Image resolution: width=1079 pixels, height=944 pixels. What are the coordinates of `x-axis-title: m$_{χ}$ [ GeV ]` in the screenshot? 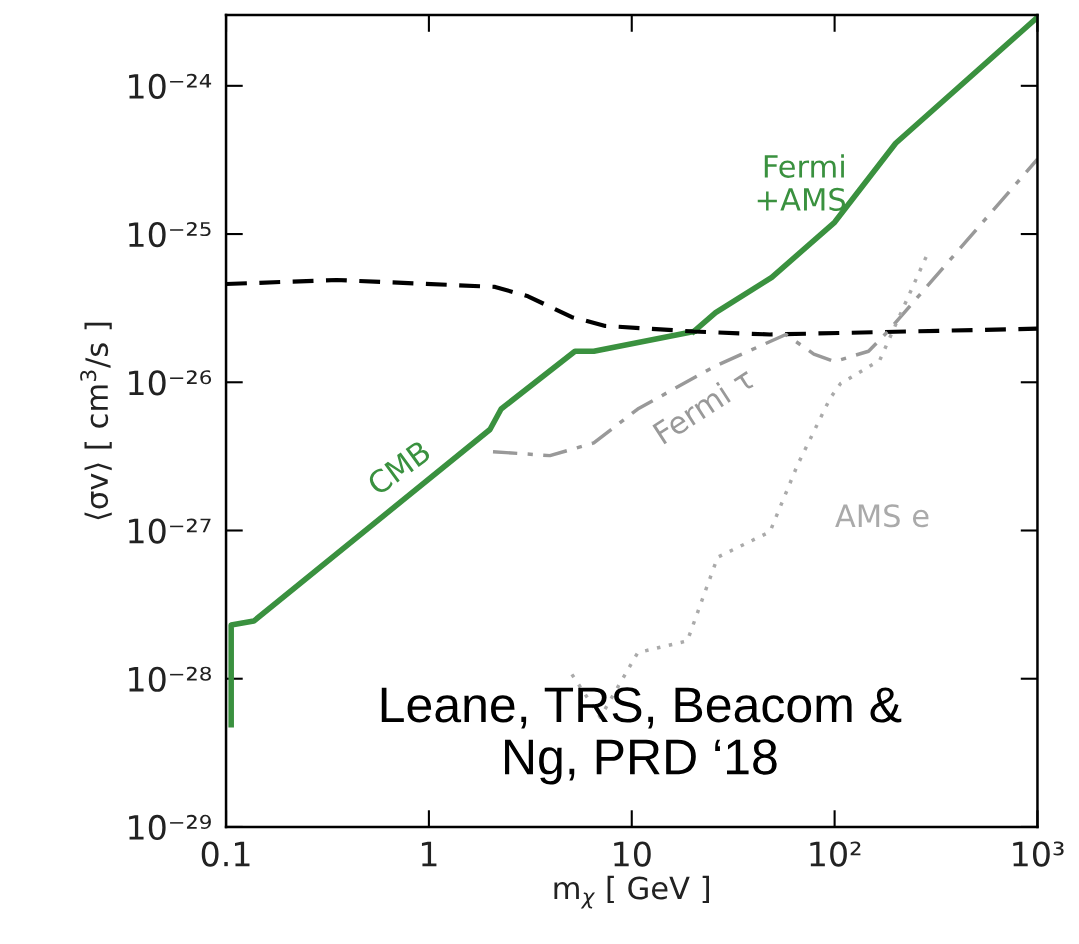 It's located at (631, 892).